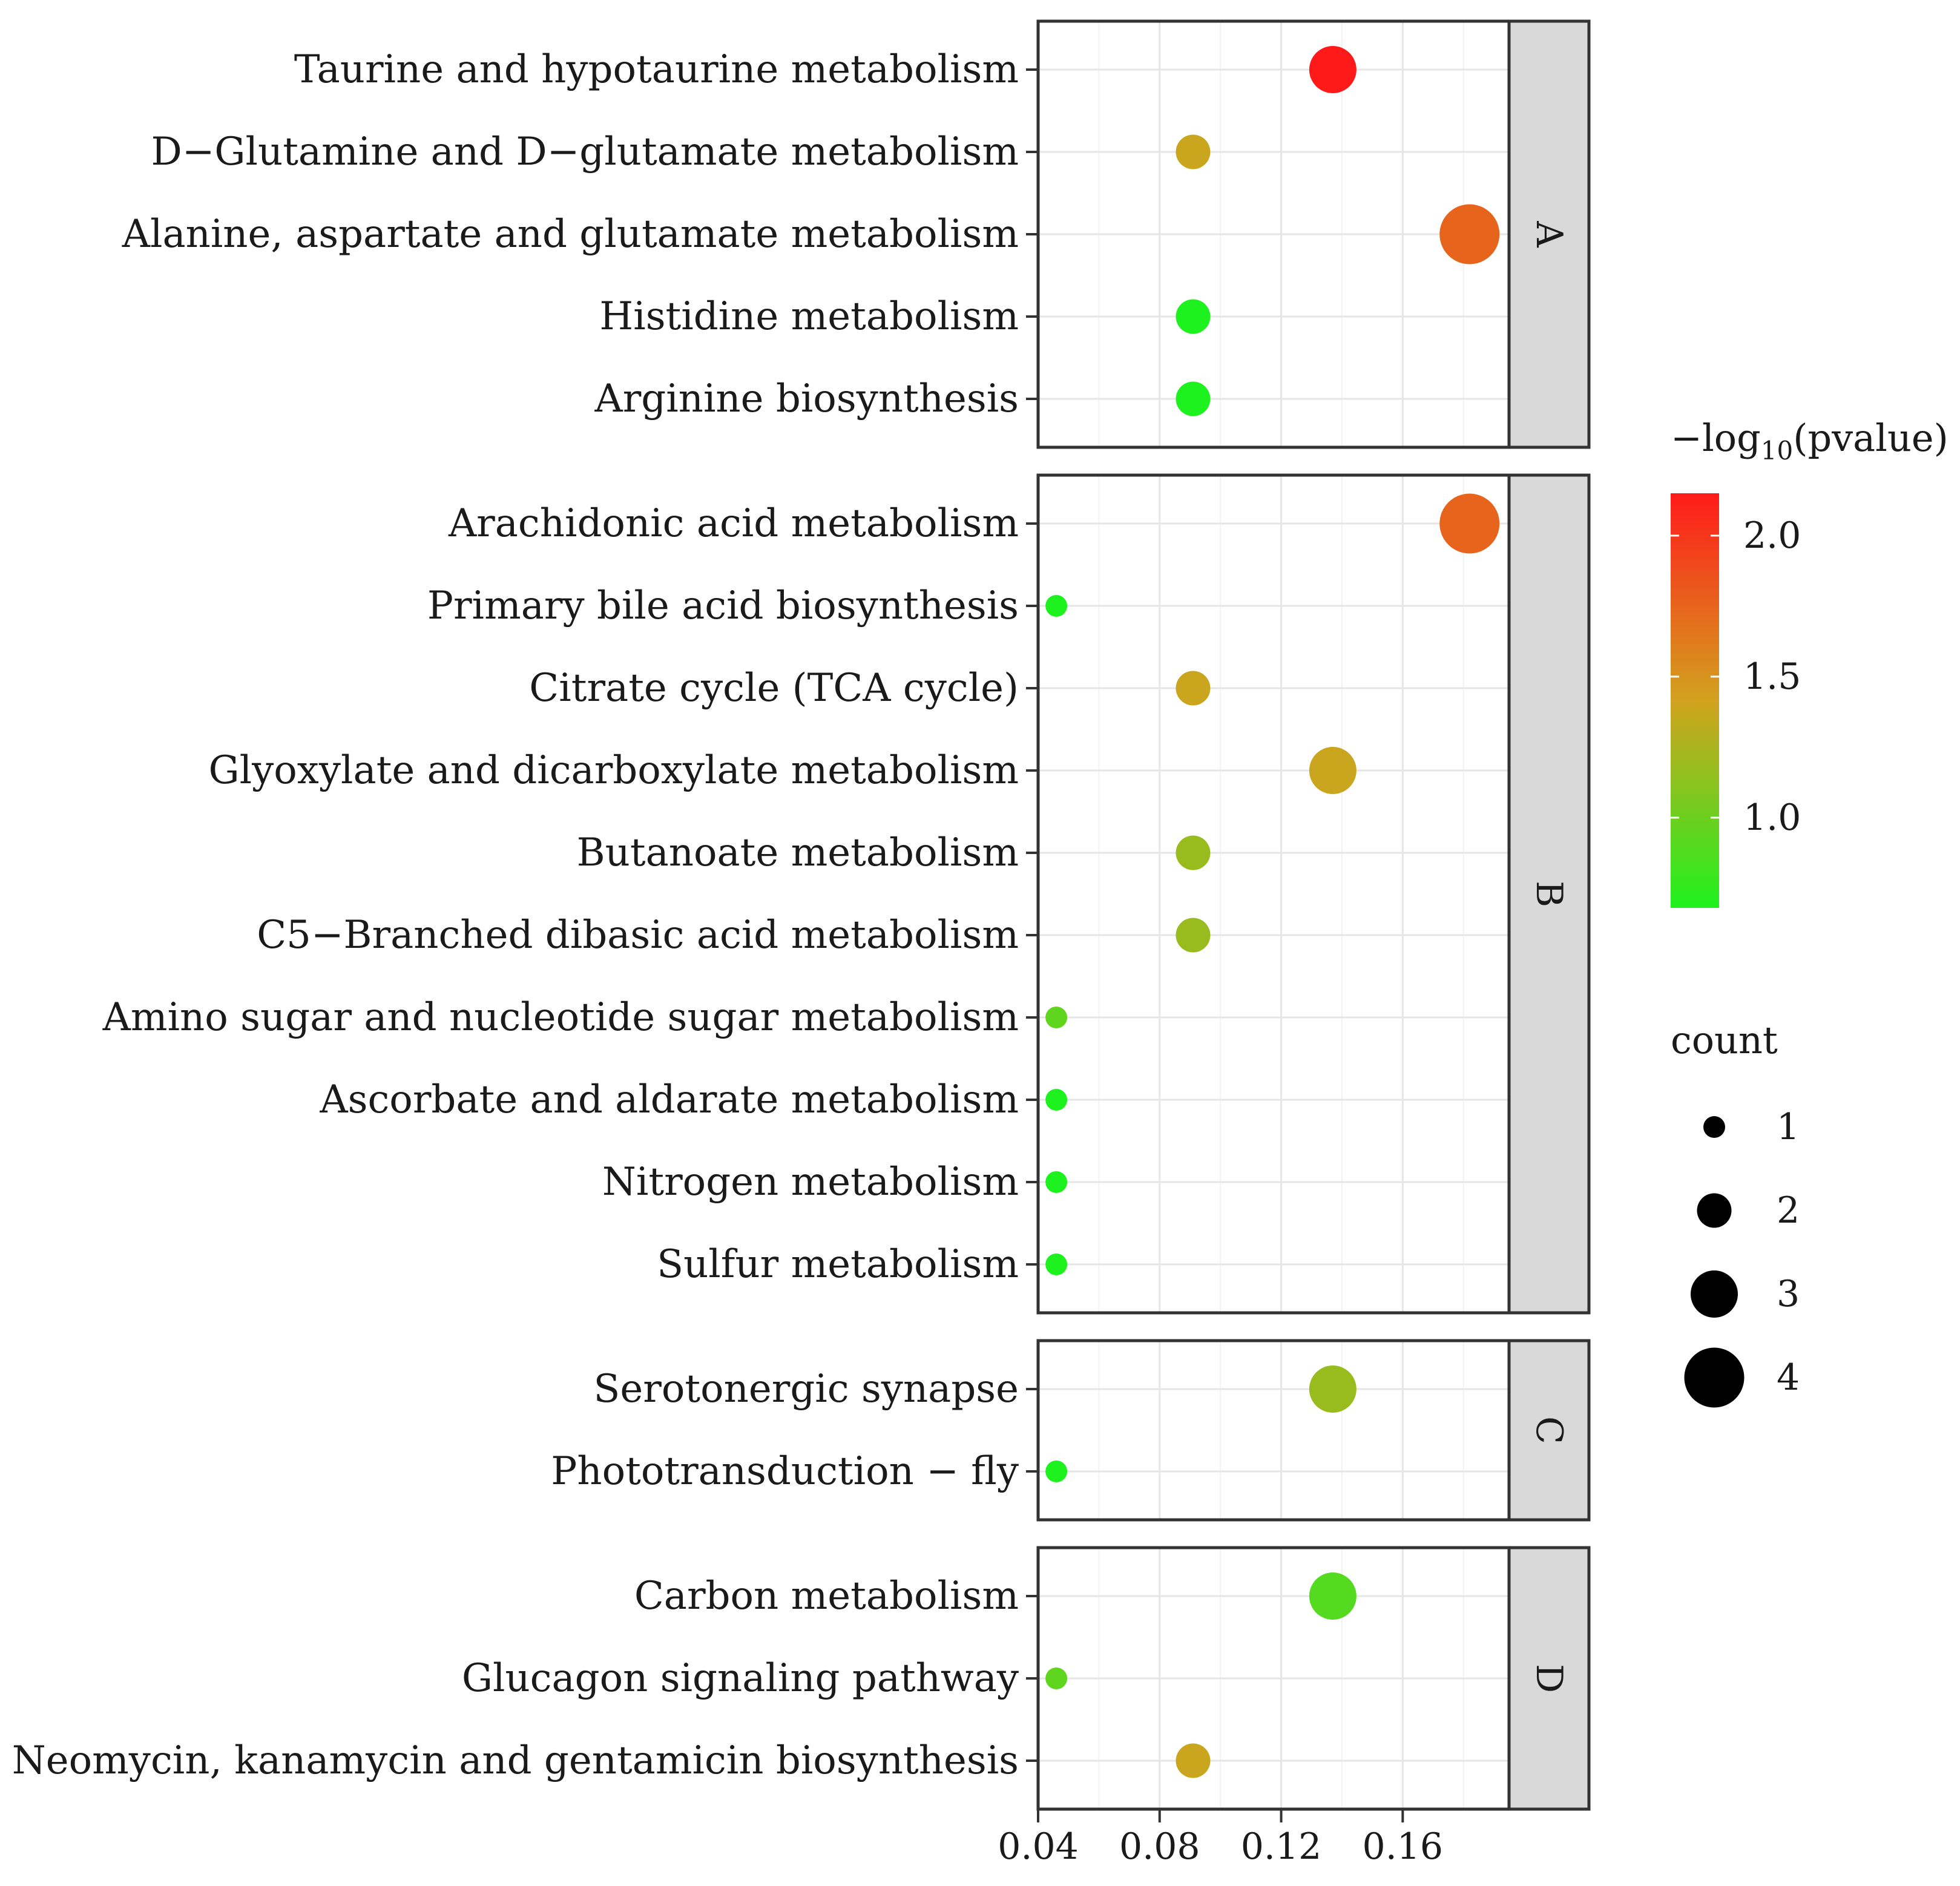 This screenshot has height=1886, width=1960. I want to click on y-tick-label-carbon-metabolism: Carbon metabolism, so click(826, 1596).